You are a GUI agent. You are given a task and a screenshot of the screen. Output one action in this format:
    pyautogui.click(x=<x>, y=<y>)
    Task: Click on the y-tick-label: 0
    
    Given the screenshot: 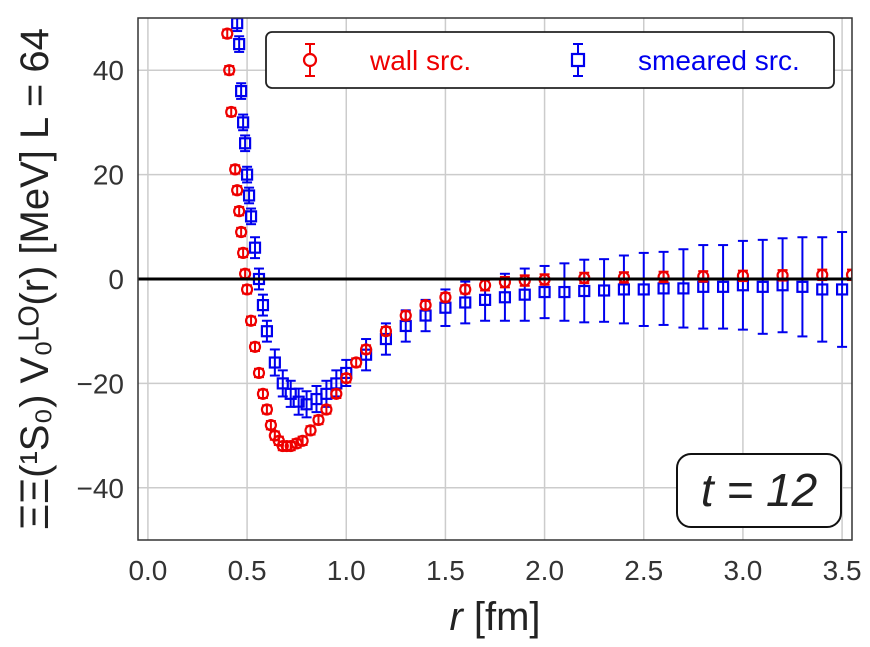 What is the action you would take?
    pyautogui.click(x=116, y=279)
    